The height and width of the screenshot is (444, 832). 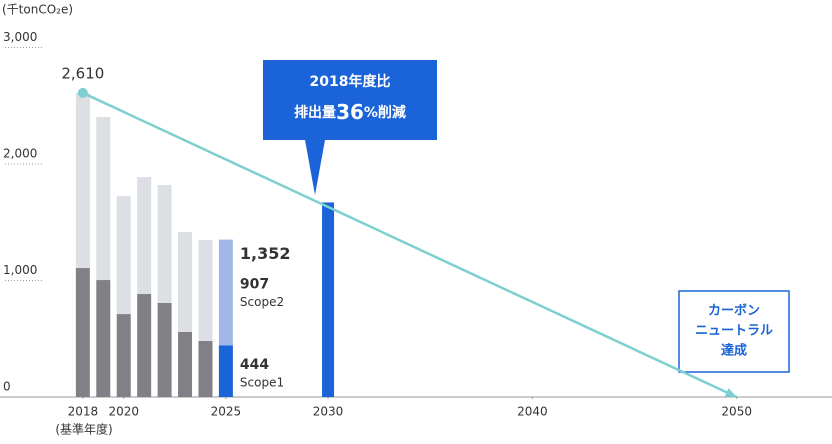 I want to click on total-label: 1,352, so click(x=265, y=253).